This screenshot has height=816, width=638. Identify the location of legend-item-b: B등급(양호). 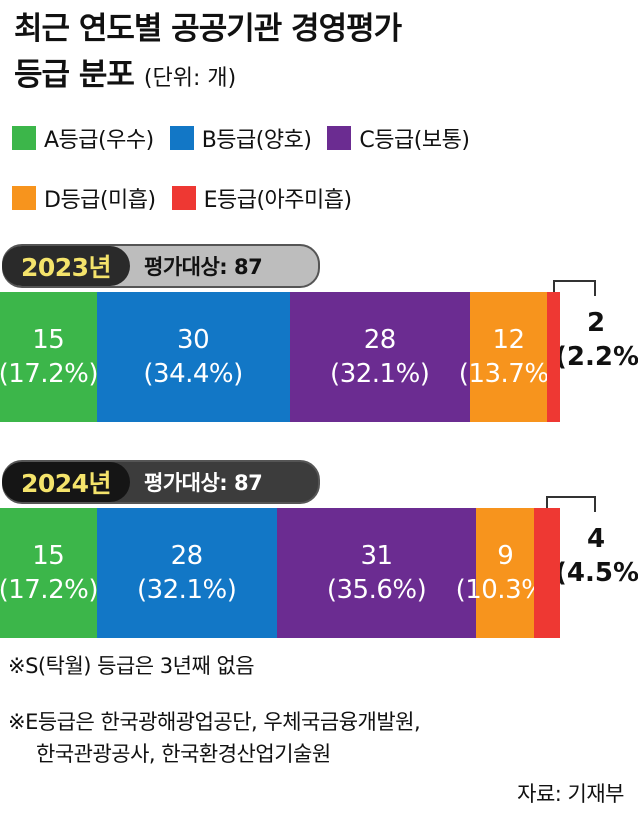
(240, 138).